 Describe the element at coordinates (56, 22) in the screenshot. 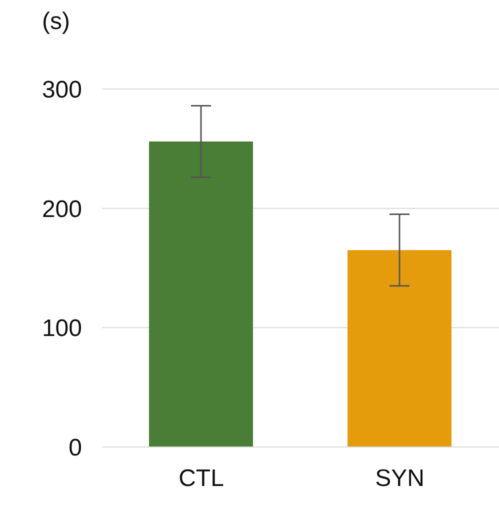

I see `y-axis-title: (s)` at that location.